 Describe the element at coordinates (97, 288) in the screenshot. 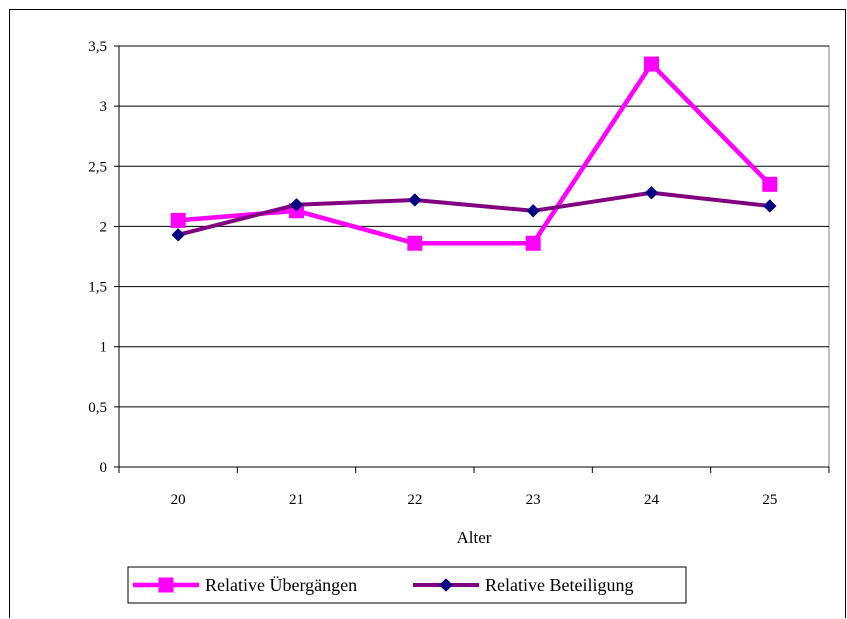

I see `y-tick-label: 1,5` at that location.